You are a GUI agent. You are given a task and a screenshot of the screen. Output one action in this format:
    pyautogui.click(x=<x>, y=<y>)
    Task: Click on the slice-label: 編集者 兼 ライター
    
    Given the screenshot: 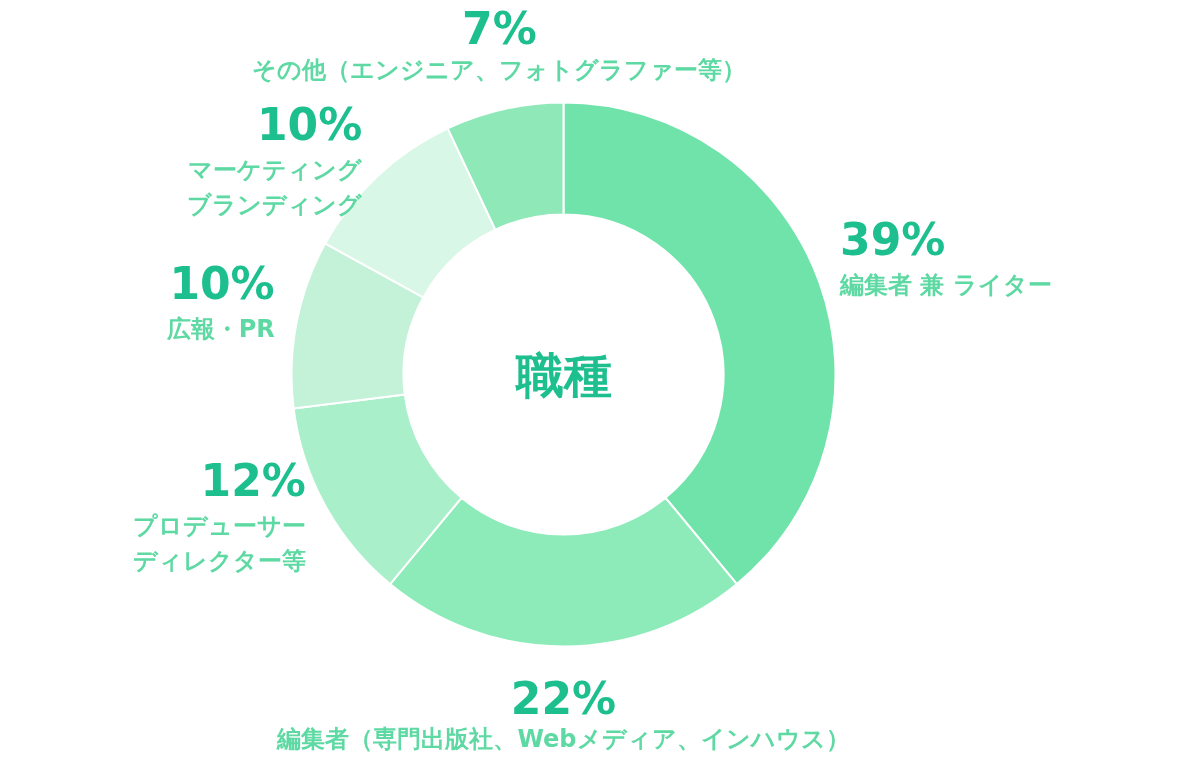 What is the action you would take?
    pyautogui.click(x=945, y=284)
    